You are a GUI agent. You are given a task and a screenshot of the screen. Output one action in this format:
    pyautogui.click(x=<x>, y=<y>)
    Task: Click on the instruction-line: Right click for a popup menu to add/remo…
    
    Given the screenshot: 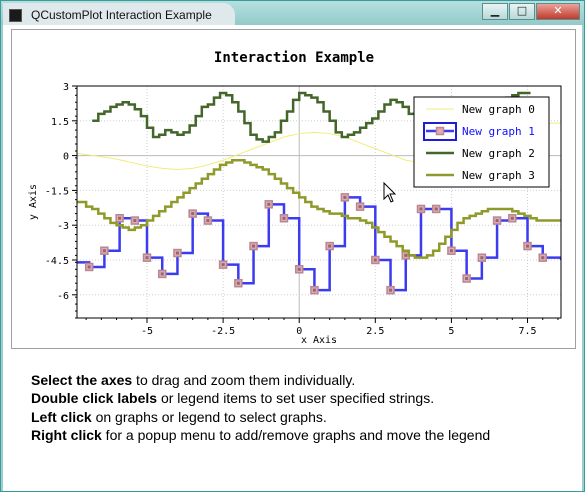 What is the action you would take?
    pyautogui.click(x=261, y=434)
    